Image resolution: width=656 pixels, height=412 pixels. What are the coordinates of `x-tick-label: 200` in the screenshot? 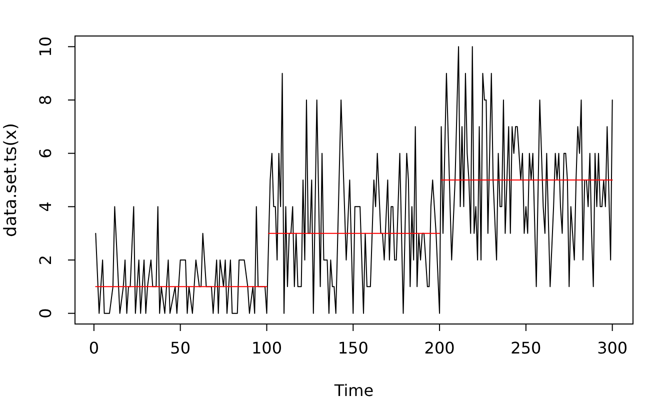 It's located at (439, 348).